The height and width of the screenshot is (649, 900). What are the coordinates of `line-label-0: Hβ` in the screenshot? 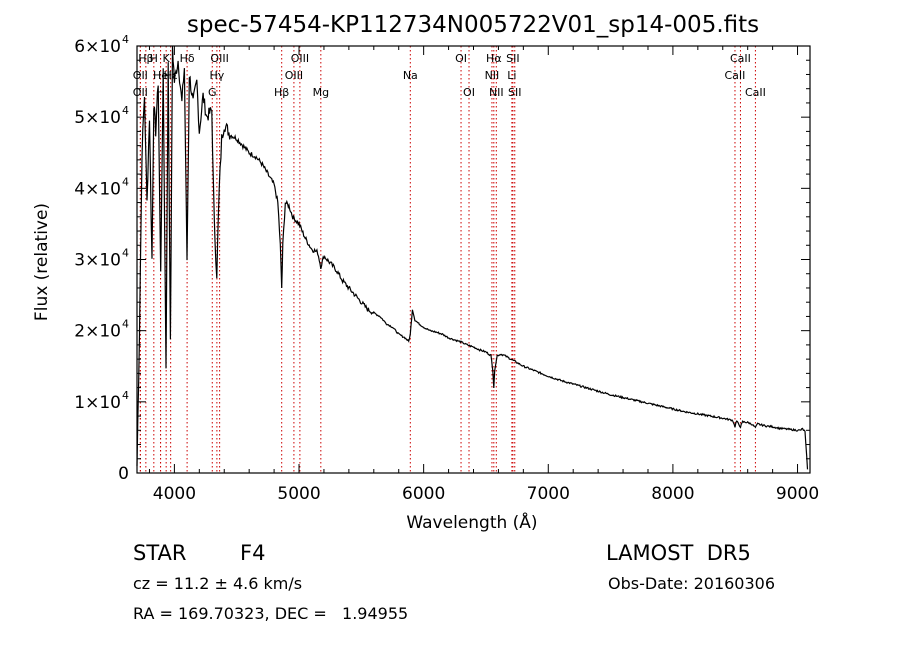 It's located at (145, 58).